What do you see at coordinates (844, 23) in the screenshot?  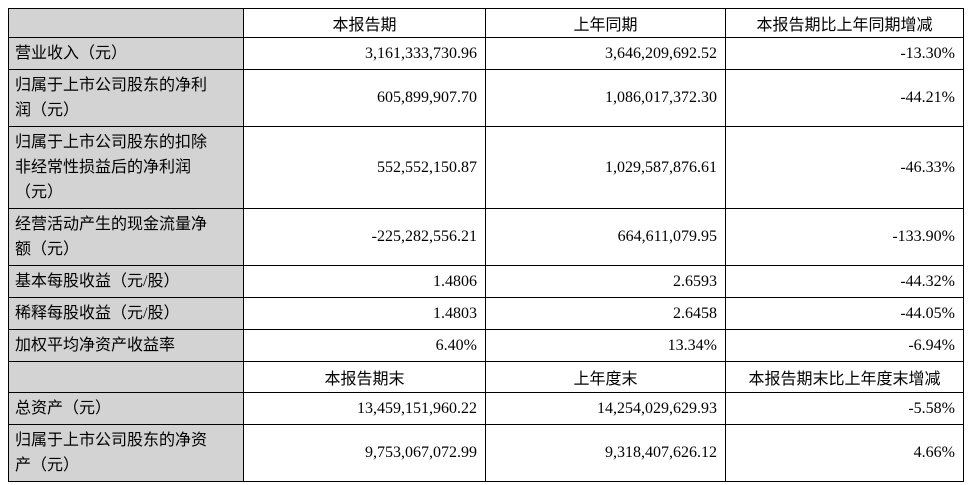 I see `column-header-period-change: 本报告期比上年同期增减` at bounding box center [844, 23].